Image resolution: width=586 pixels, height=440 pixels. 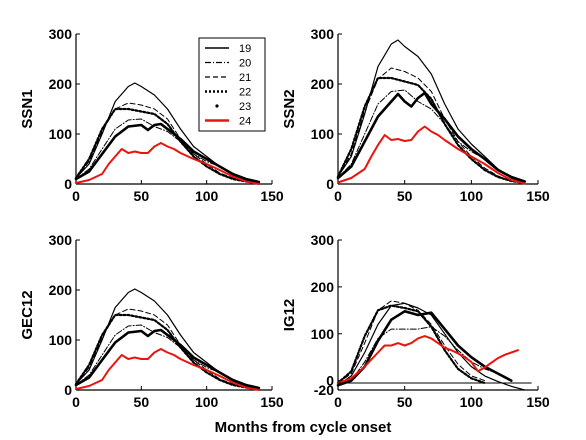 I want to click on legend-label: 24, so click(x=245, y=122).